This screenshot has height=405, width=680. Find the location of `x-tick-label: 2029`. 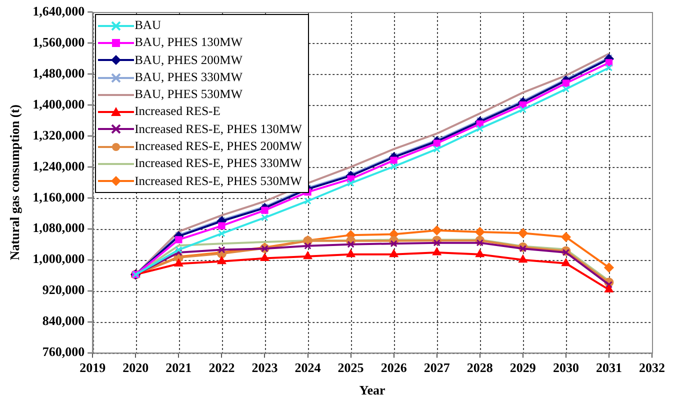

x-tick-label: 2029 is located at coordinates (523, 367).